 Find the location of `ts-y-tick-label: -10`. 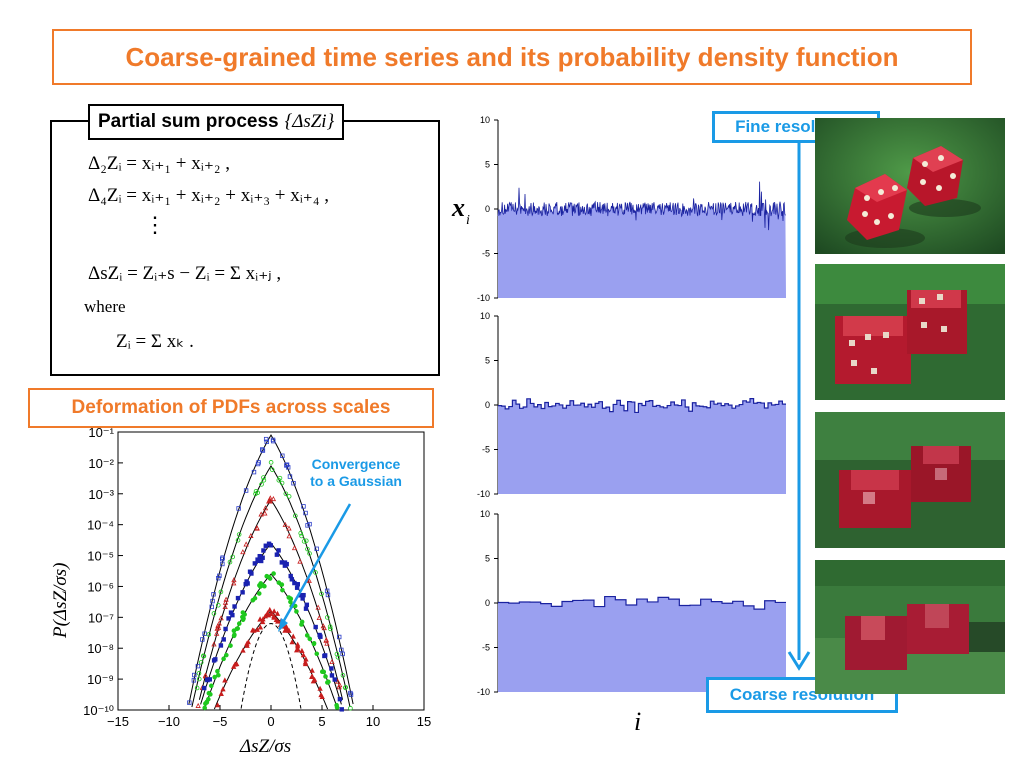

ts-y-tick-label: -10 is located at coordinates (483, 692).